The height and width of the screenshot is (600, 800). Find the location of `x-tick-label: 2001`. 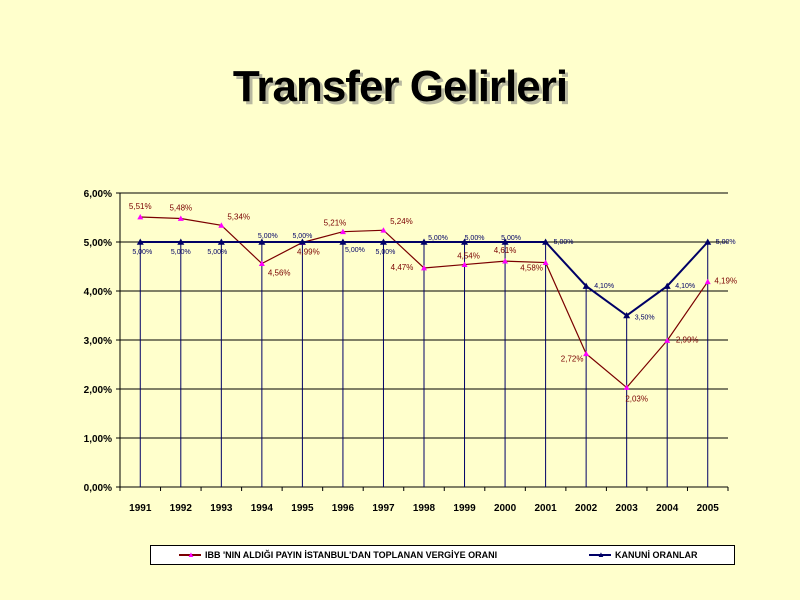

x-tick-label: 2001 is located at coordinates (545, 508).